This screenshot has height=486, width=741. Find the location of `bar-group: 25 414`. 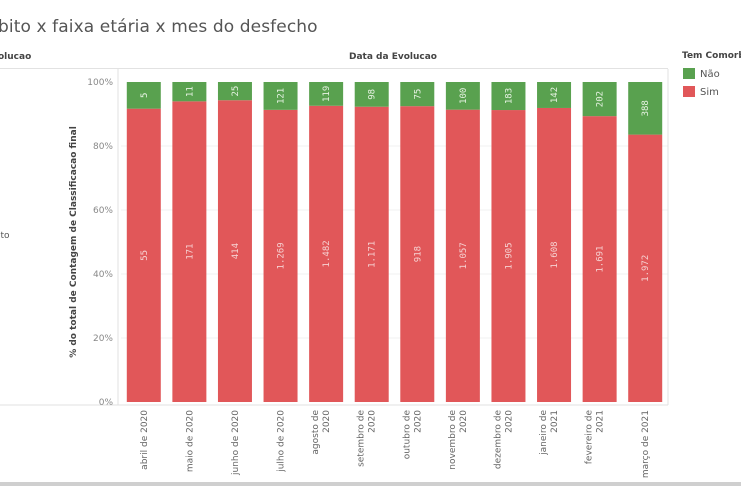

bar-group: 25 414 is located at coordinates (234, 242).